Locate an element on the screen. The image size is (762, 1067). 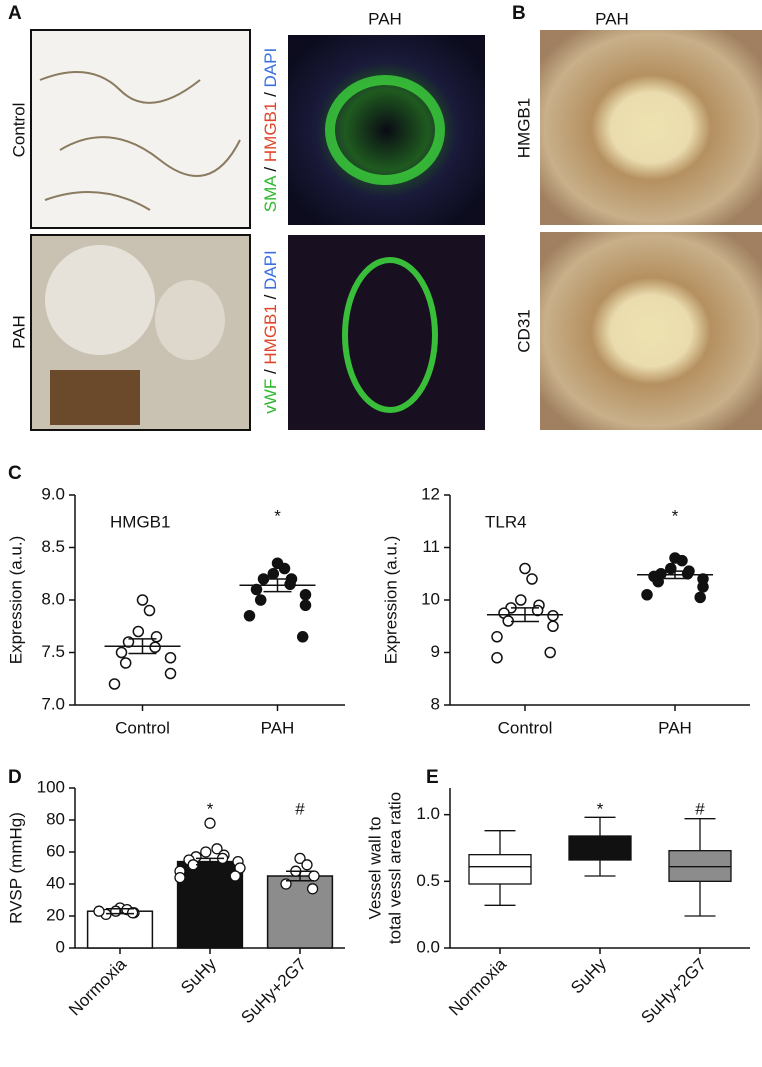
y-tick-label: 100 is located at coordinates (51, 786).